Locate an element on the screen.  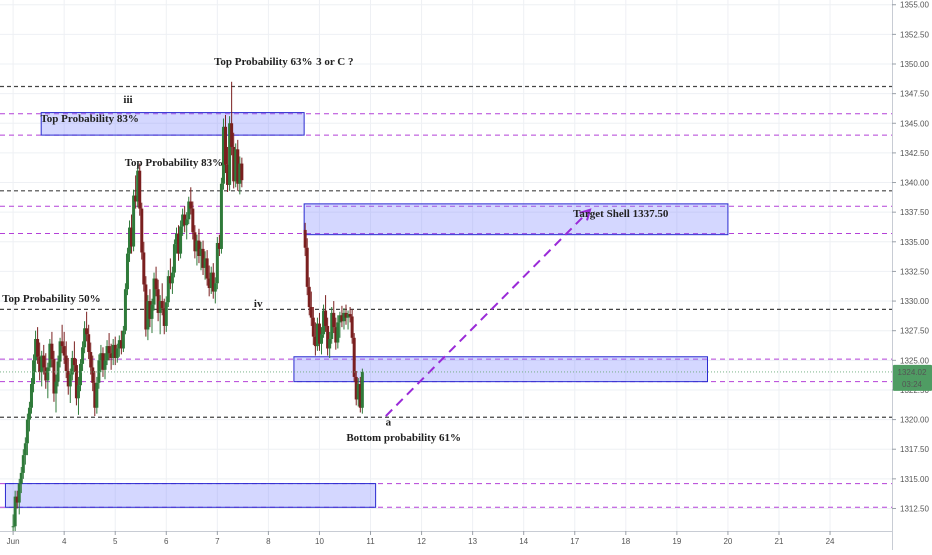
x-tick-label: 21 is located at coordinates (779, 541).